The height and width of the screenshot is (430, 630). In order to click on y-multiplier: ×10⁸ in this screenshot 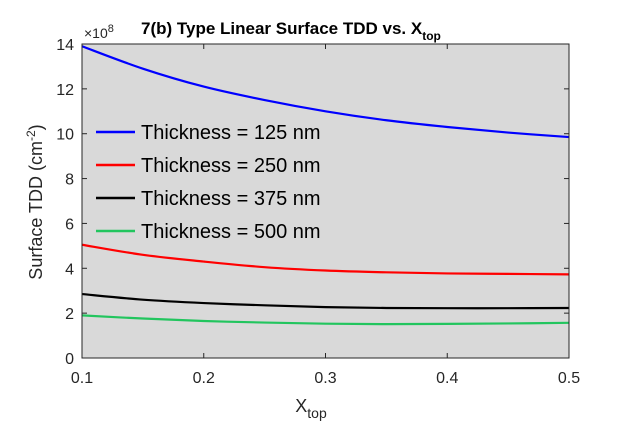, I will do `click(99, 32)`.